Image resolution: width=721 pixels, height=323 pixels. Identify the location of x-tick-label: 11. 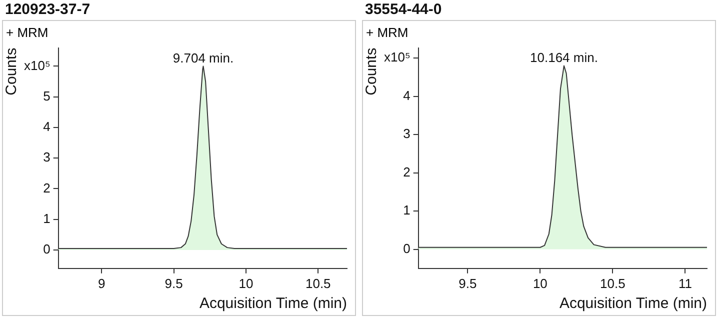
(685, 283).